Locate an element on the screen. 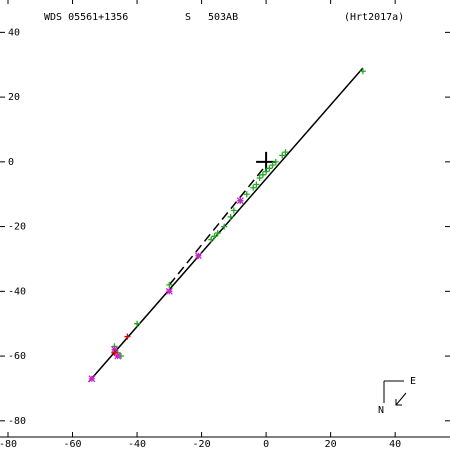  primary-cross is located at coordinates (266, 161).